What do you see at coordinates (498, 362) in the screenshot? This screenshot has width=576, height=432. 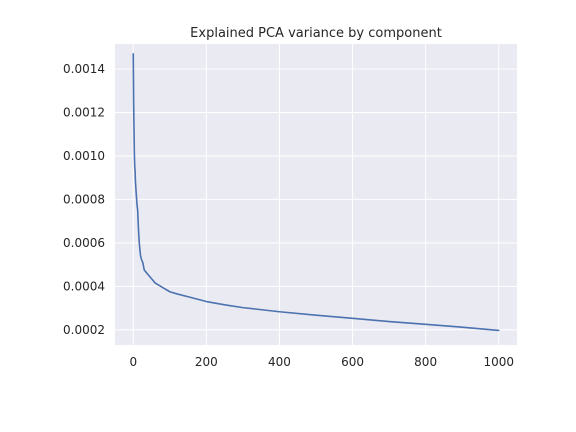 I see `x-tick-label: 1000` at bounding box center [498, 362].